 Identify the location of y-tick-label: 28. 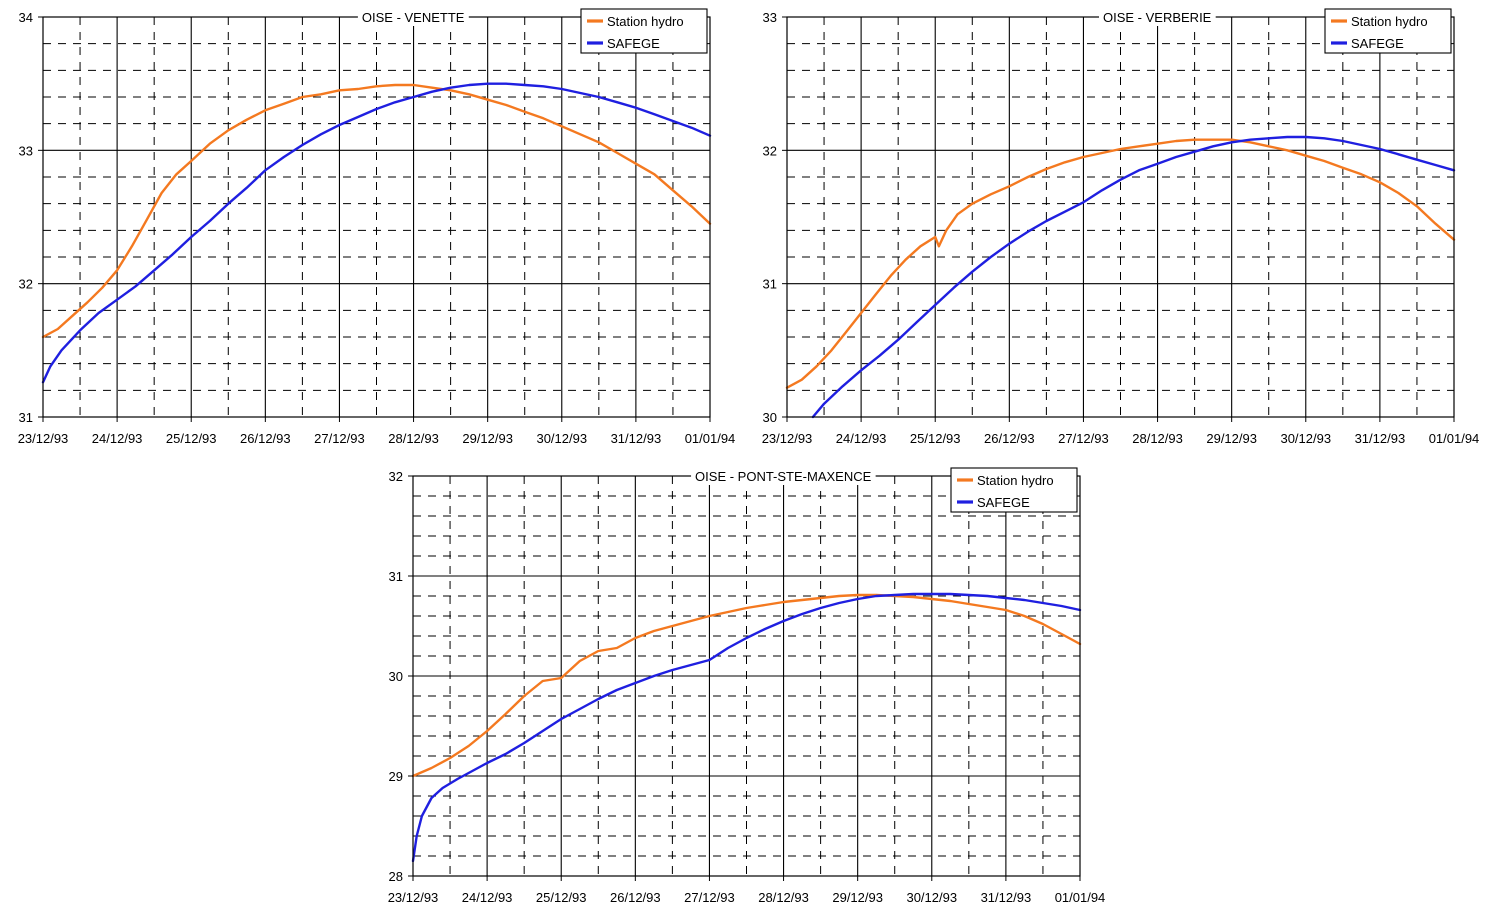
(396, 876).